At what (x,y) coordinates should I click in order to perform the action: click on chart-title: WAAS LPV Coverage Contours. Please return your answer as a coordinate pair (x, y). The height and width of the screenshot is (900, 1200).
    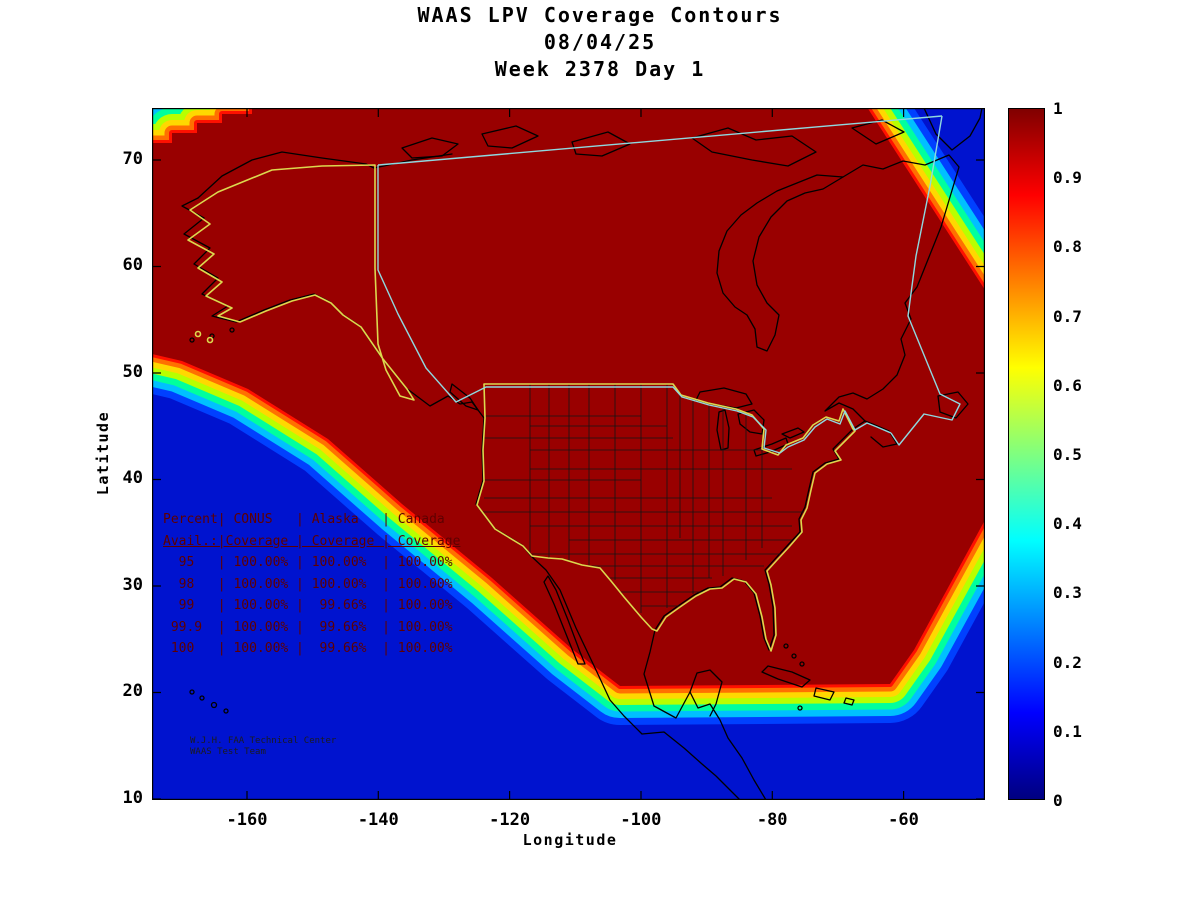
    Looking at the image, I should click on (600, 15).